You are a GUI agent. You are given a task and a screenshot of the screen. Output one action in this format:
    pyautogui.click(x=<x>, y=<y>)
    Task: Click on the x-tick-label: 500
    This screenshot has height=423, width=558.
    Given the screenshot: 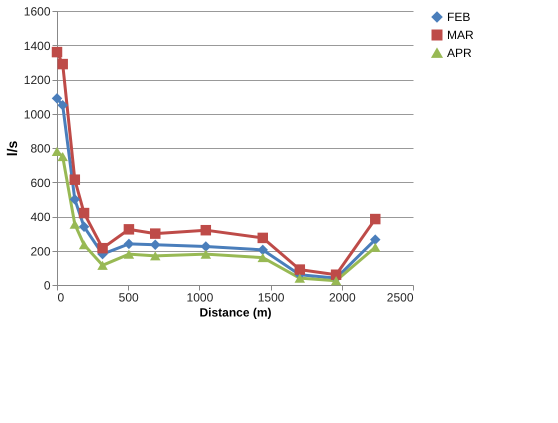 What is the action you would take?
    pyautogui.click(x=129, y=297)
    